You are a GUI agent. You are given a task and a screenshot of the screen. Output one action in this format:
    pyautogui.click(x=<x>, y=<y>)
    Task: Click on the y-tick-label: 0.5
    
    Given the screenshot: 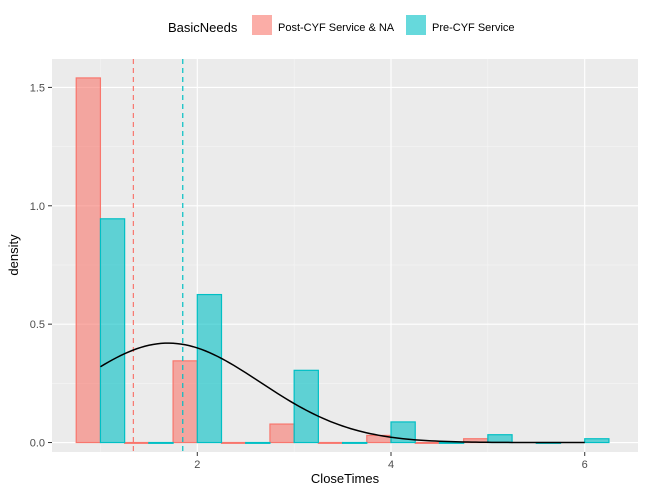 What is the action you would take?
    pyautogui.click(x=37, y=325)
    